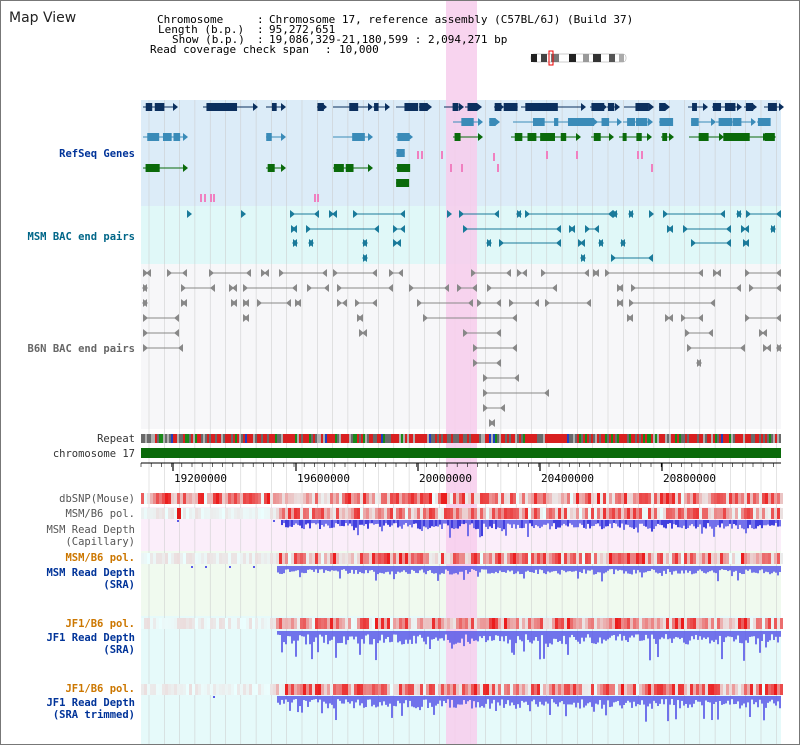  What do you see at coordinates (97, 154) in the screenshot?
I see `track-label-refseq: RefSeq Genes` at bounding box center [97, 154].